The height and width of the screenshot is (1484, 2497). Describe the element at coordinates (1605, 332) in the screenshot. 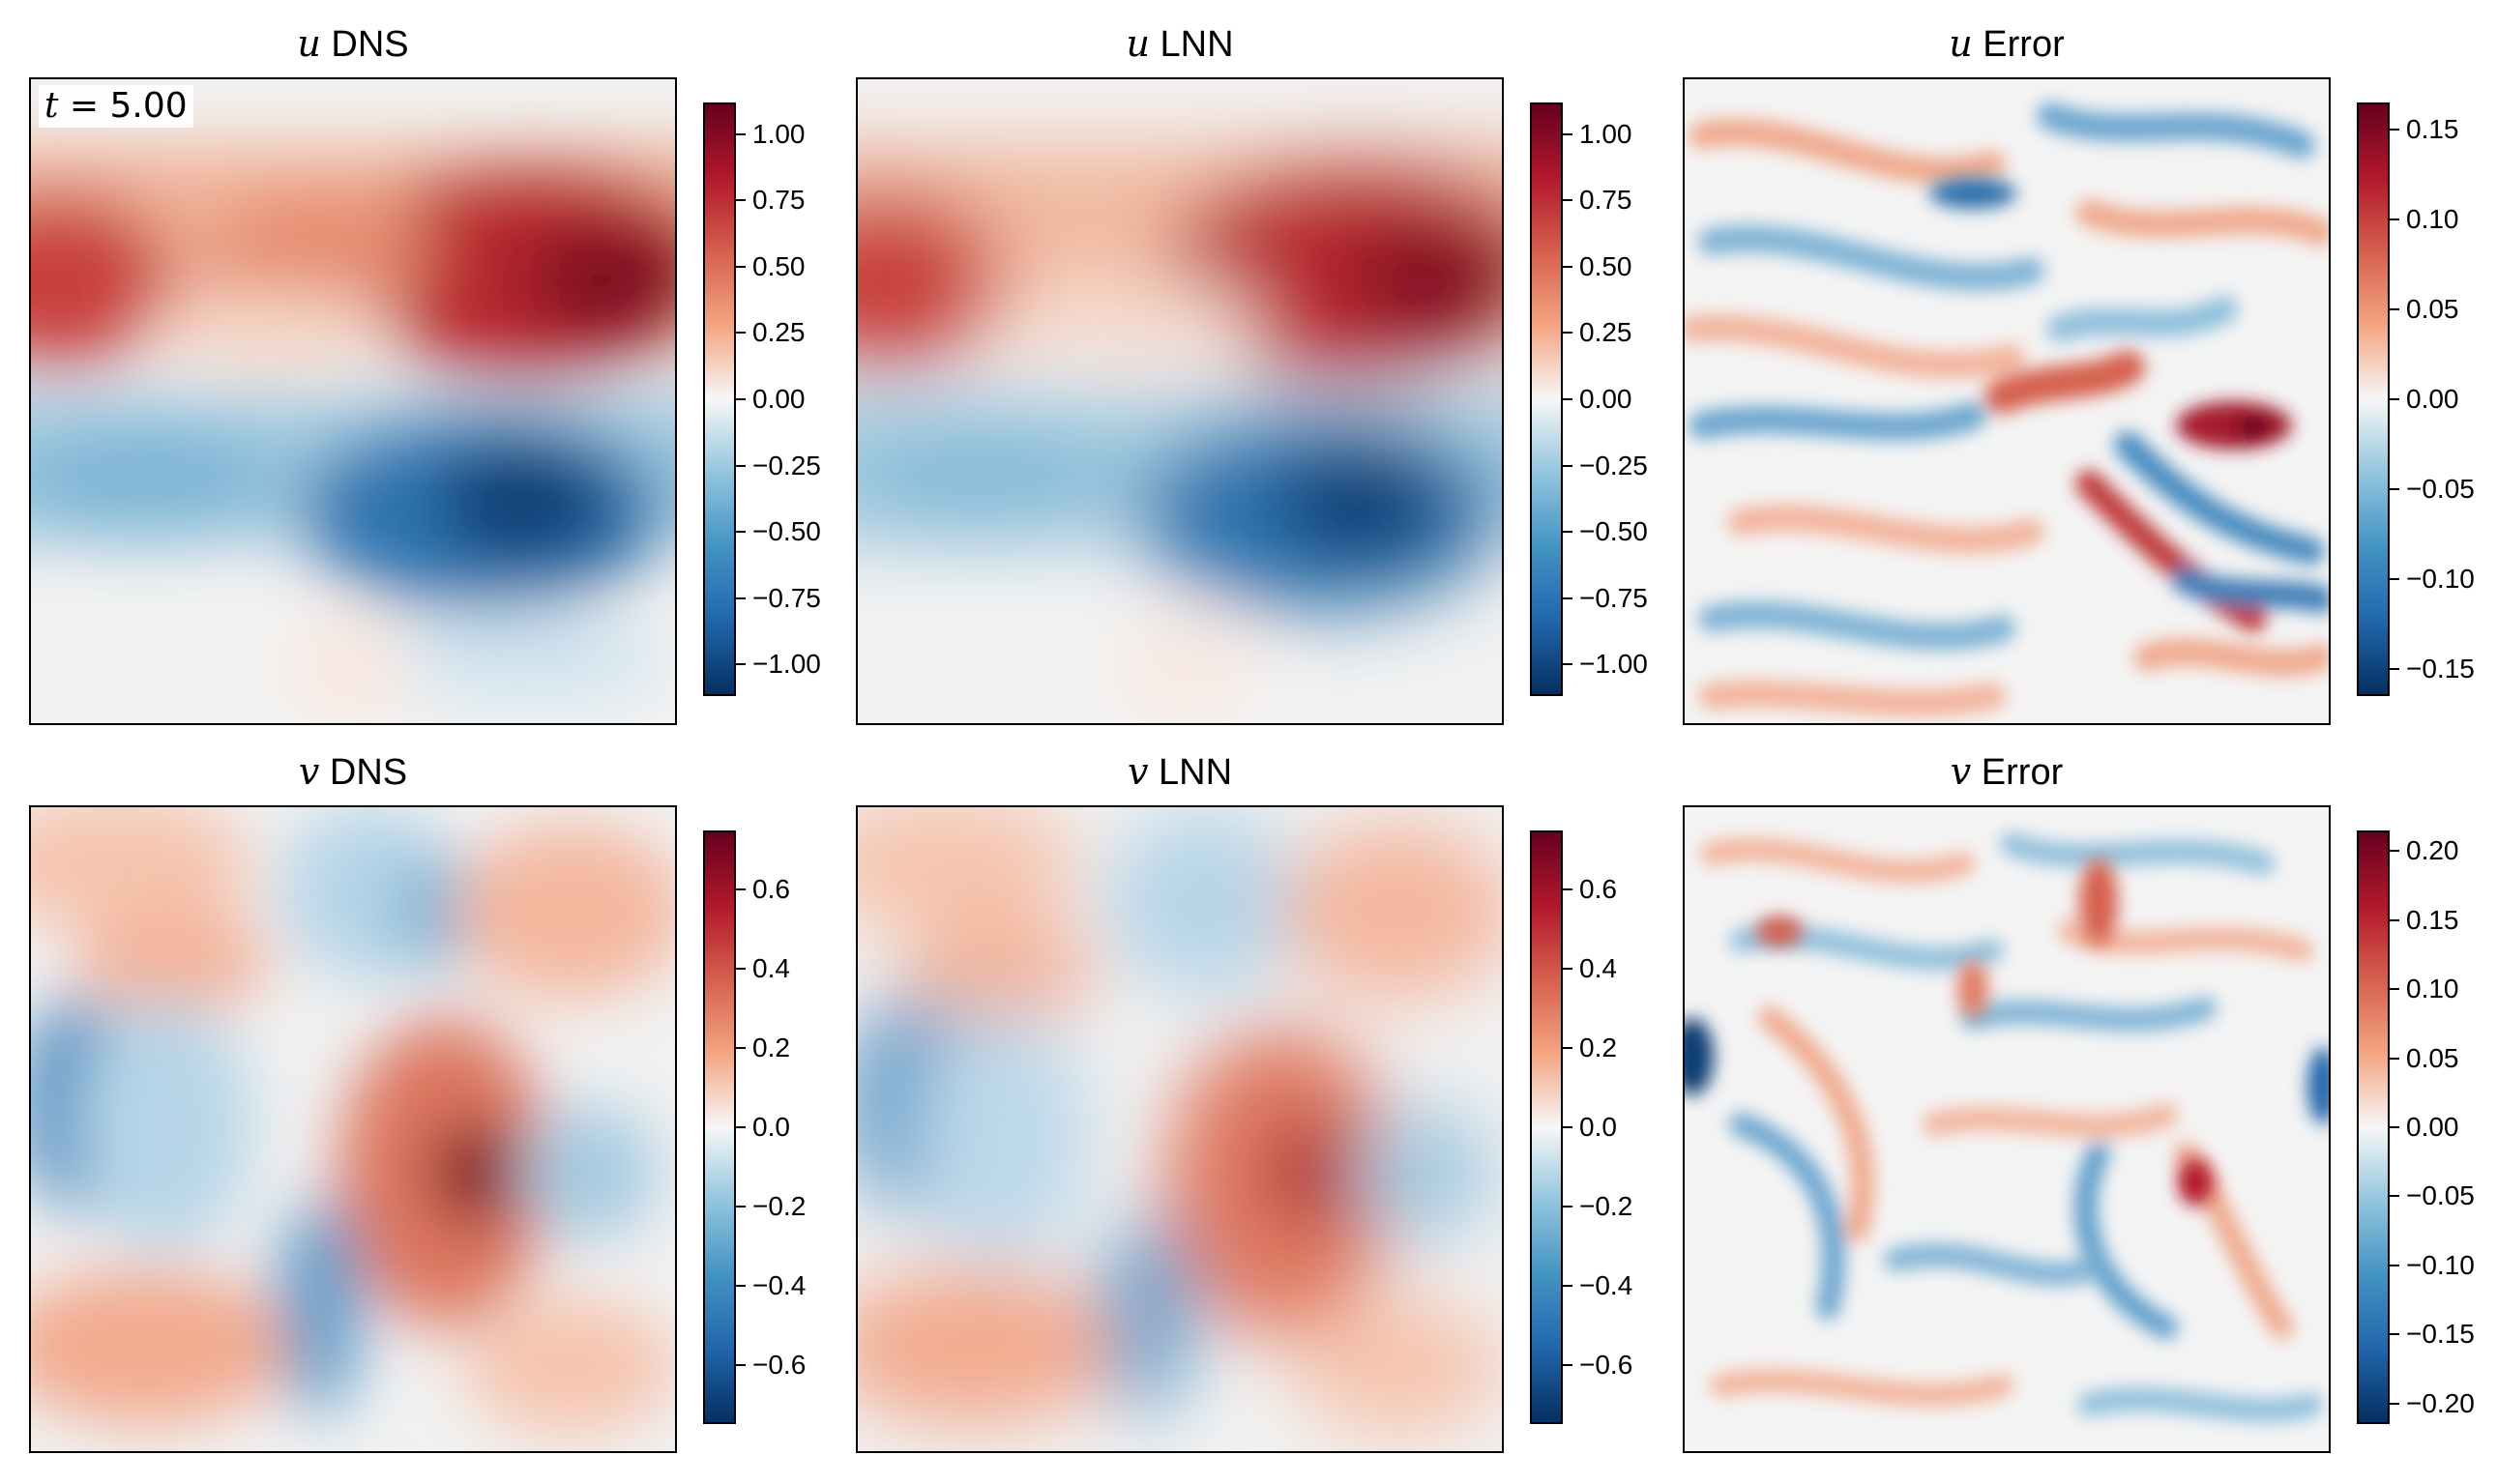

I see `colorbar-tick-label: 0.25` at that location.